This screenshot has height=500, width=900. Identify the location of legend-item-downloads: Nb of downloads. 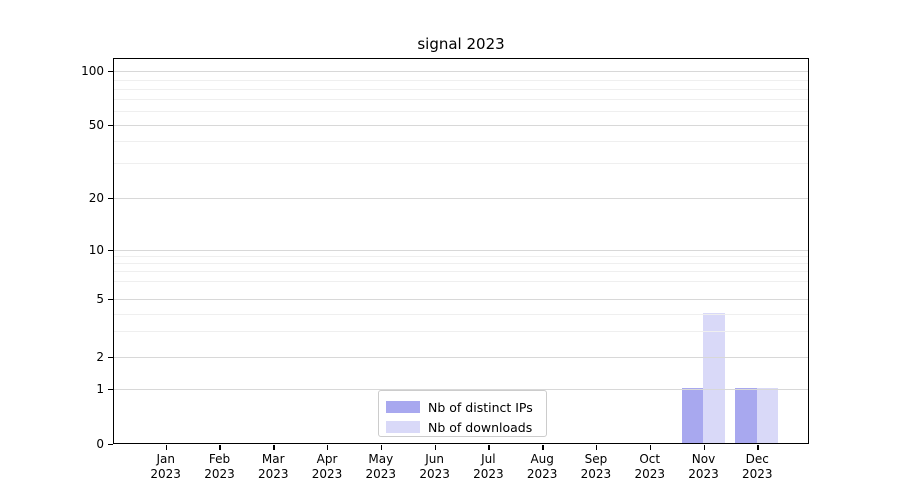
(462, 427).